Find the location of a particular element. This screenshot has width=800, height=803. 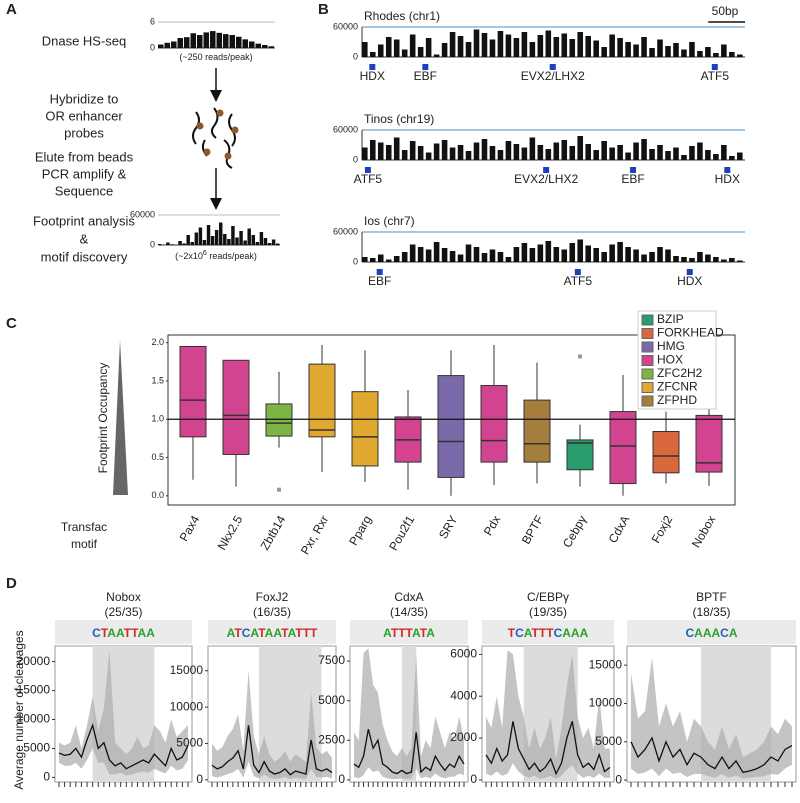

y-tick-label: 10000 is located at coordinates (187, 706).